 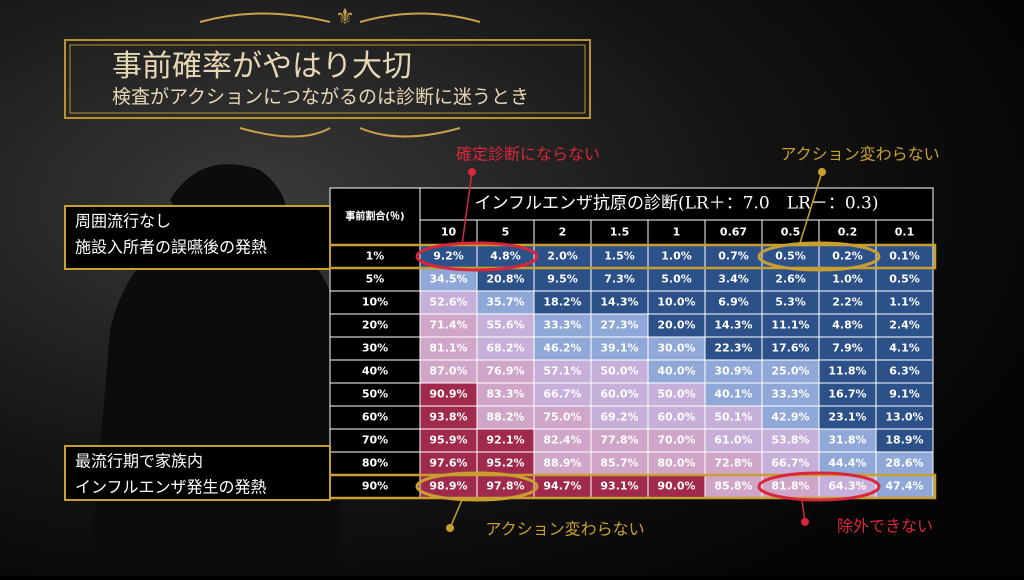 What do you see at coordinates (904, 348) in the screenshot?
I see `cell-value: 4.1%` at bounding box center [904, 348].